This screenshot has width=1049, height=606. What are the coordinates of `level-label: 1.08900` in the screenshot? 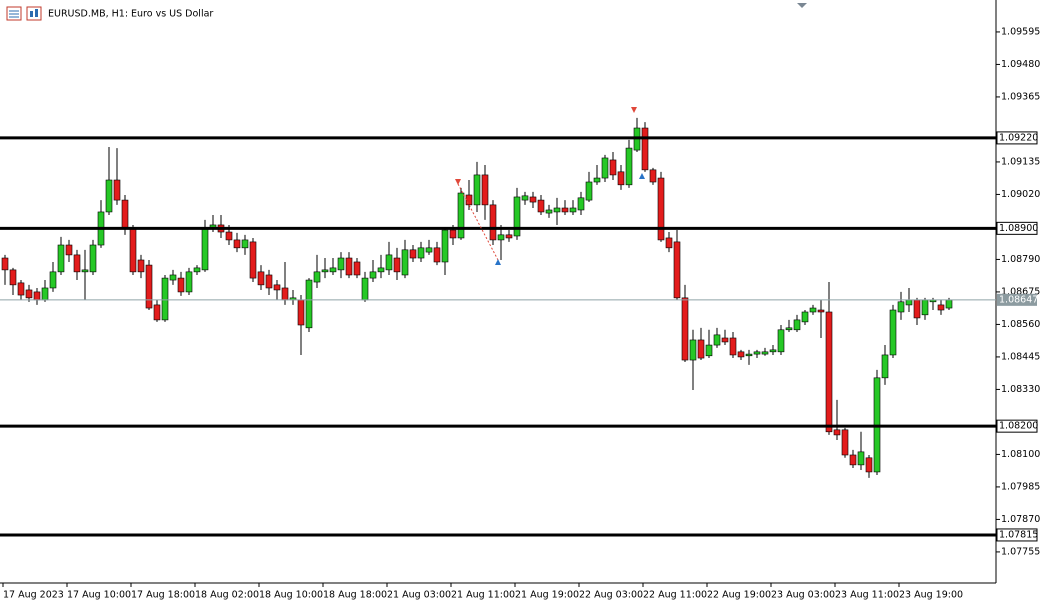 It's located at (1018, 228).